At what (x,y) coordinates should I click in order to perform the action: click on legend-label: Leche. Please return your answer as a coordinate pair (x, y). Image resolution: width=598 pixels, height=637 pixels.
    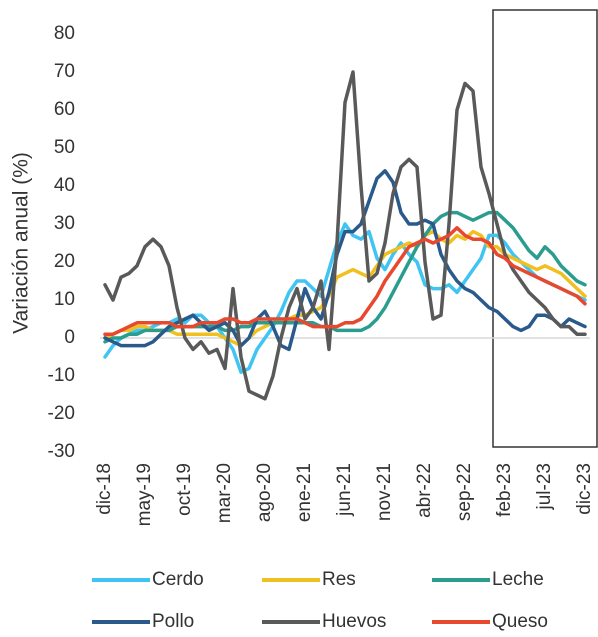
    Looking at the image, I should click on (518, 579).